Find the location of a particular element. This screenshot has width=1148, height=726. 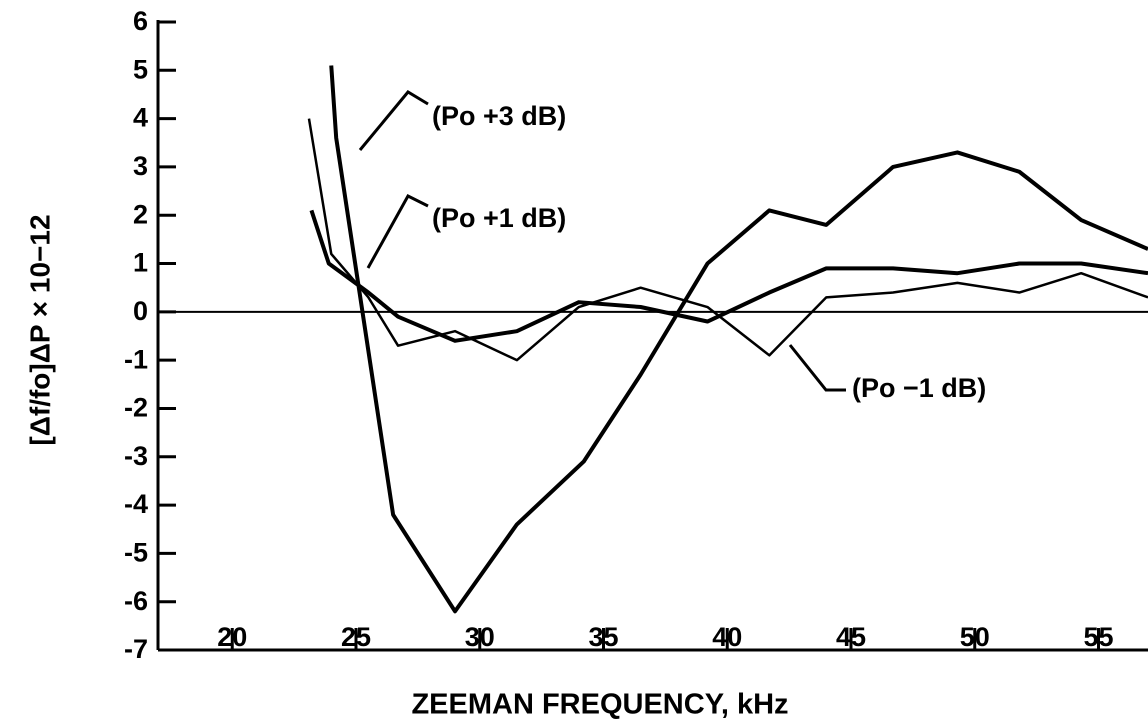

y-tick-label: 1 is located at coordinates (140, 263).